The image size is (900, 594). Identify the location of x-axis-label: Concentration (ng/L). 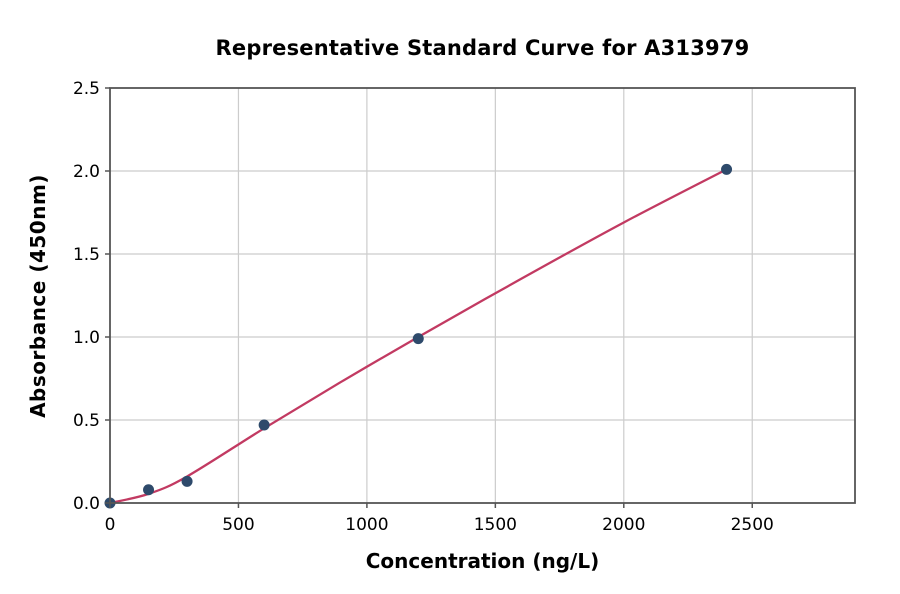
(482, 561).